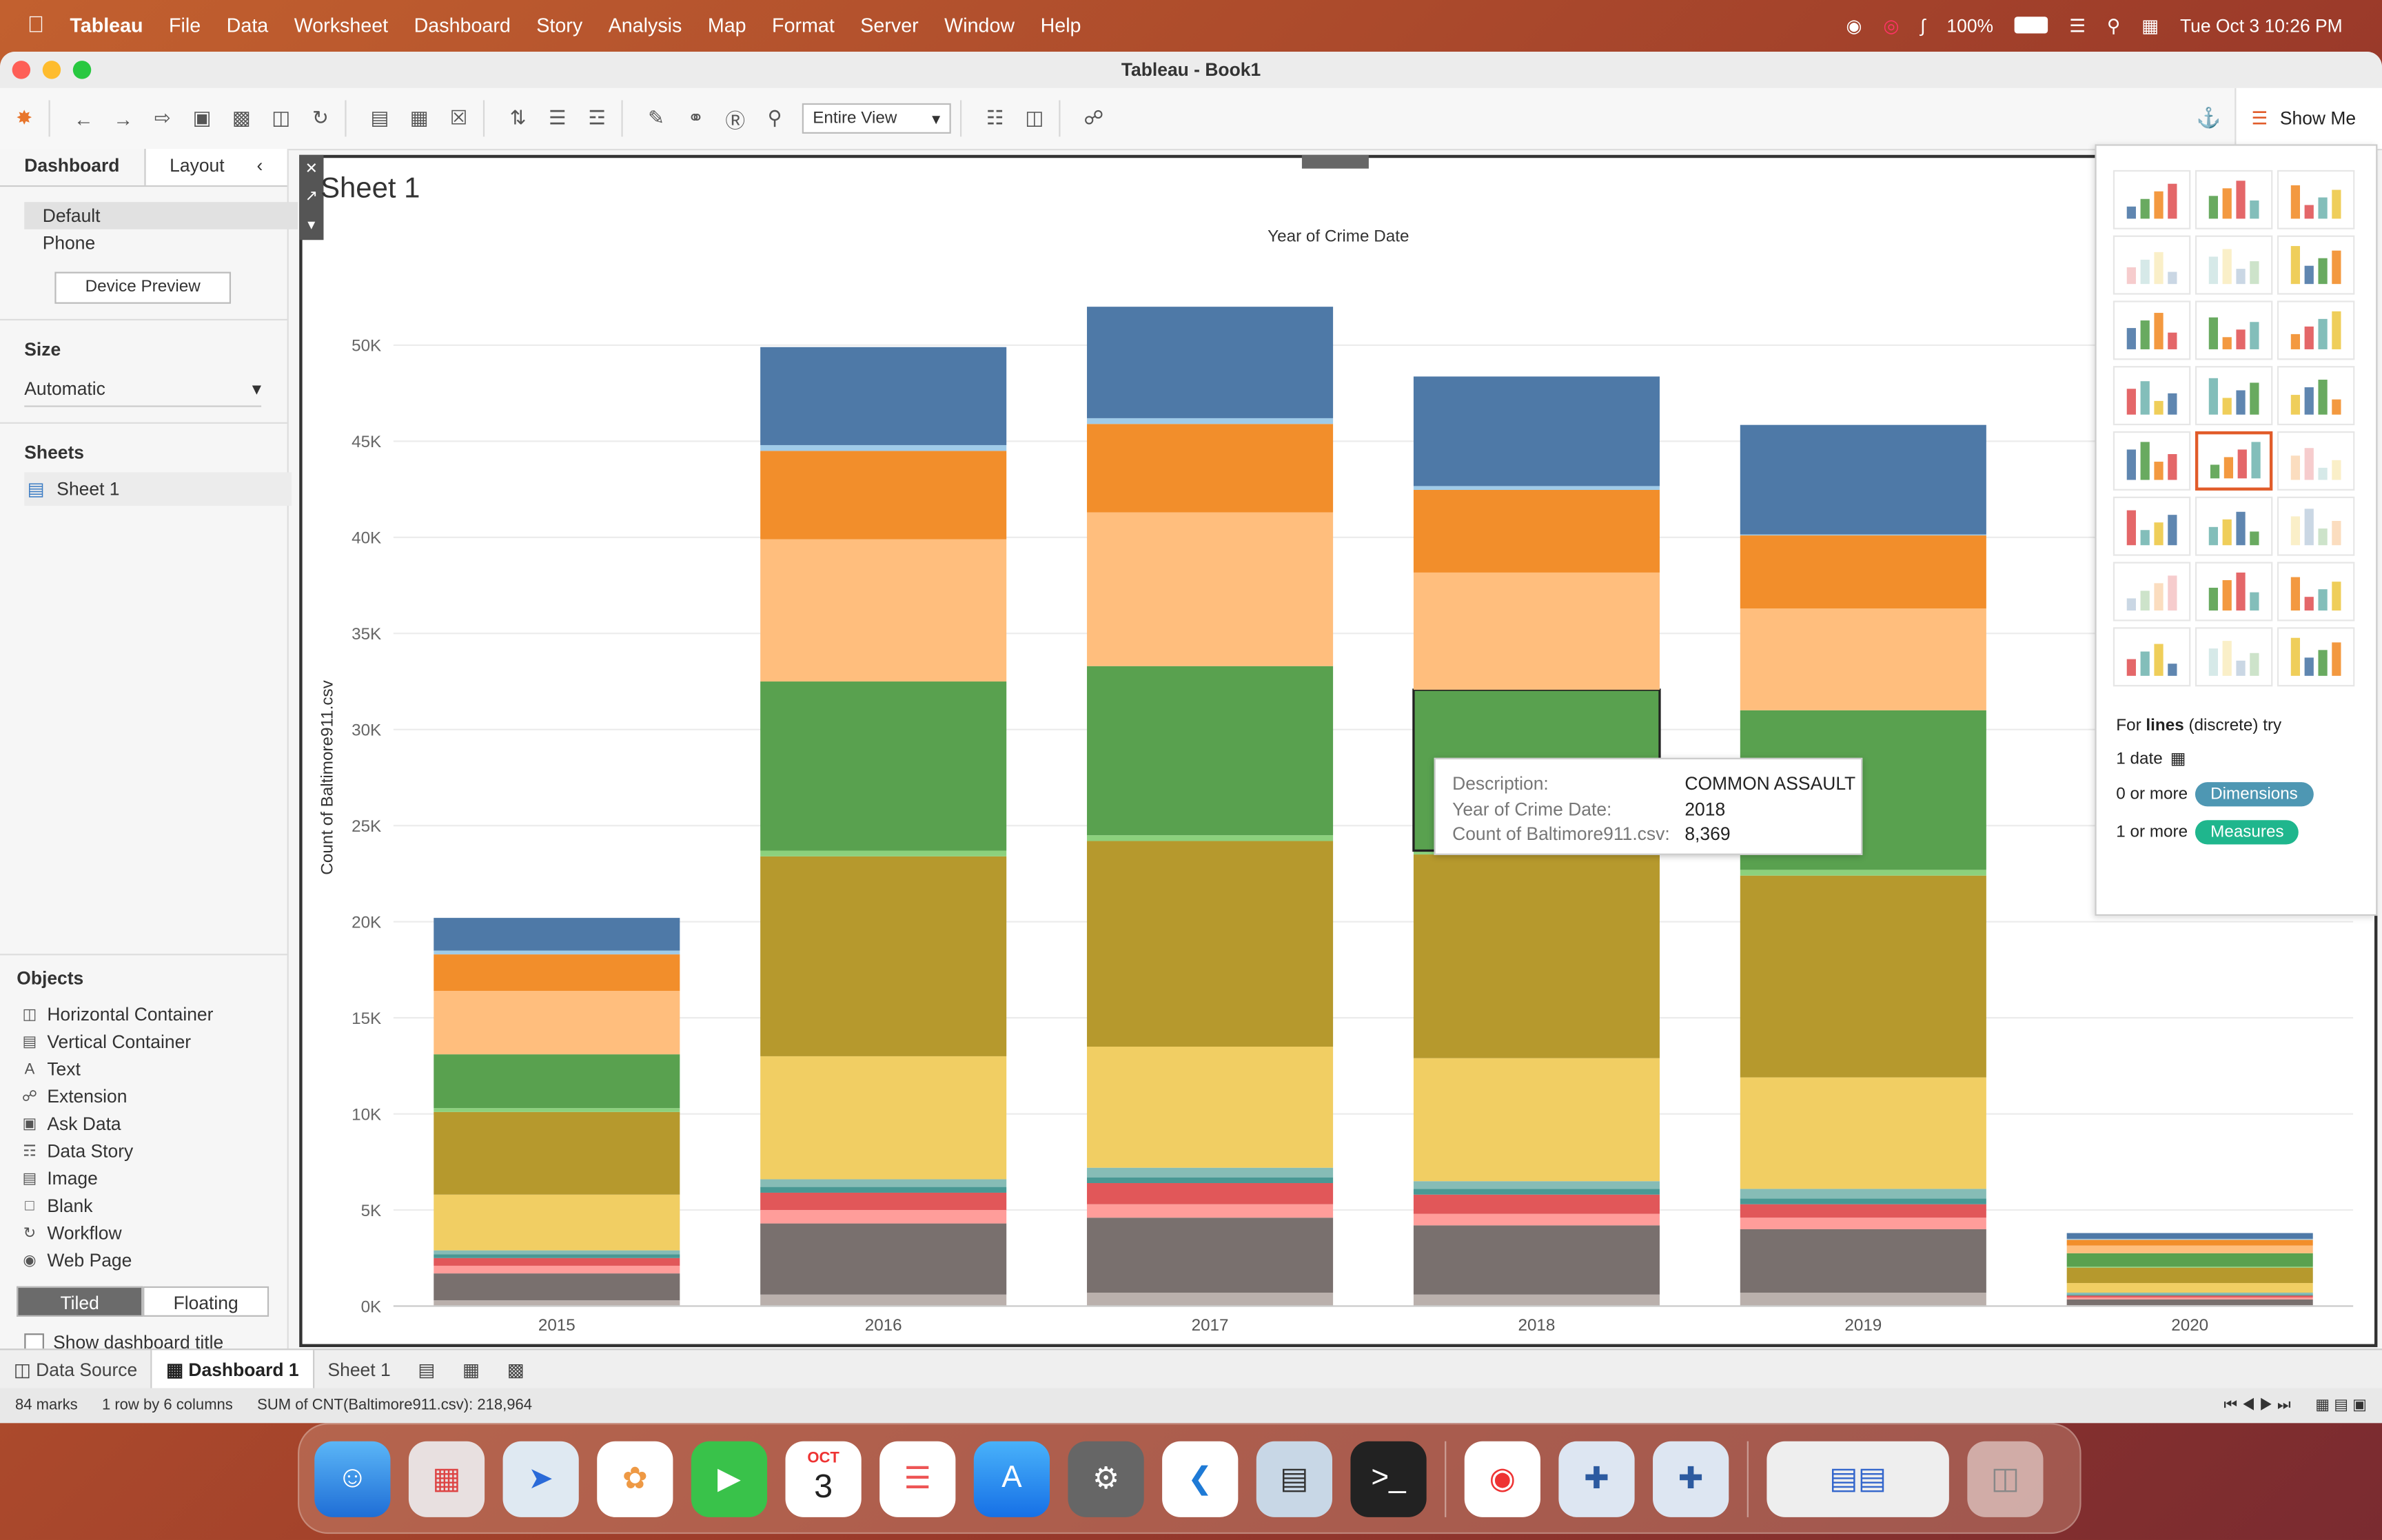 The height and width of the screenshot is (1540, 2382). I want to click on menu-window: Window, so click(979, 25).